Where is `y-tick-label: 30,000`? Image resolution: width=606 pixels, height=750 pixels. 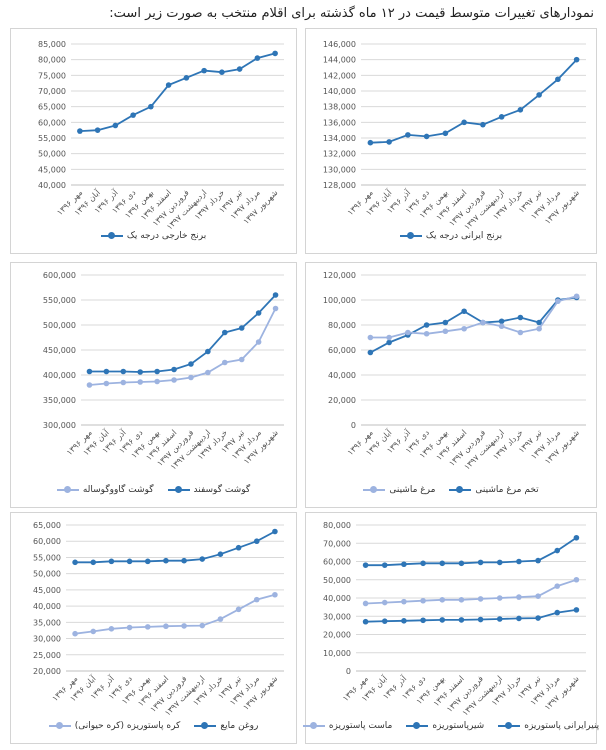
y-tick-label: 30,000 is located at coordinates (47, 639).